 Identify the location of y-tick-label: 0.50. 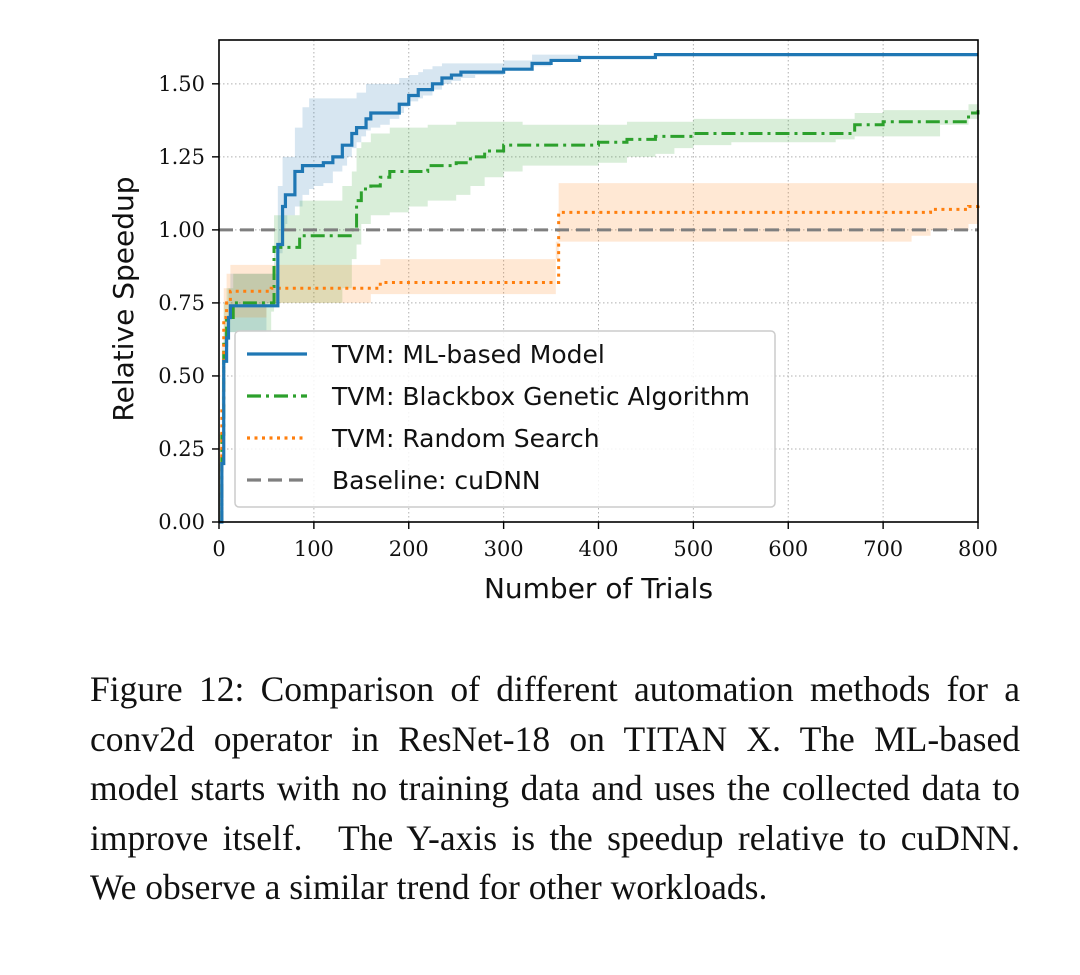
(181, 376).